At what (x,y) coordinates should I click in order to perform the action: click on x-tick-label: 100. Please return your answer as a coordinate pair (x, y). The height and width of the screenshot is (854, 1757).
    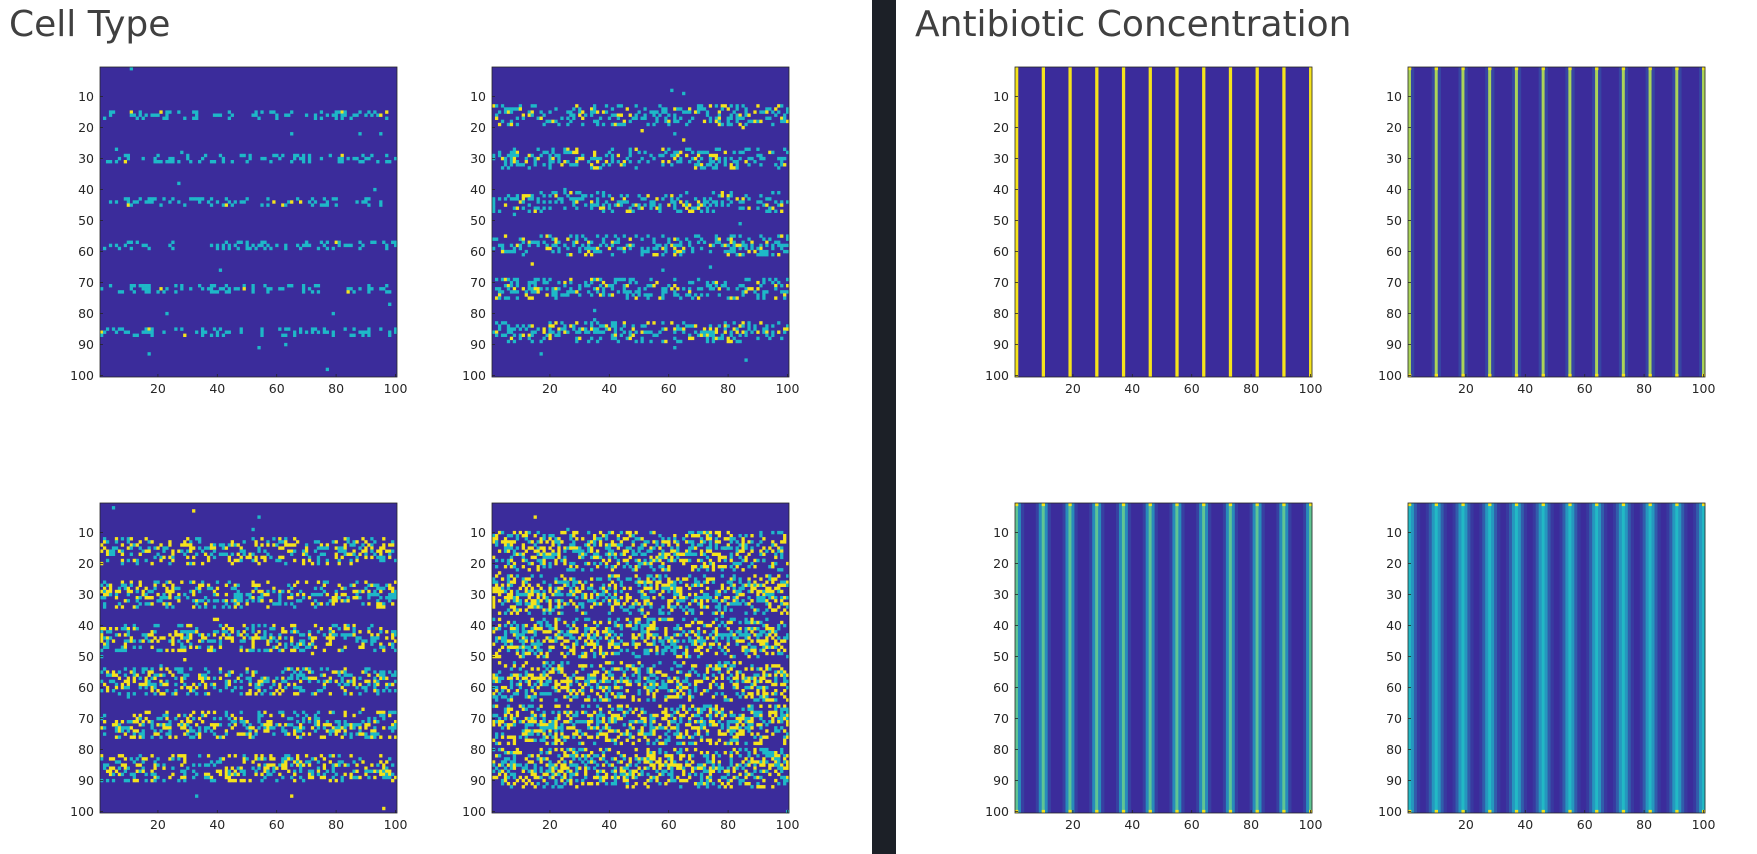
    Looking at the image, I should click on (396, 388).